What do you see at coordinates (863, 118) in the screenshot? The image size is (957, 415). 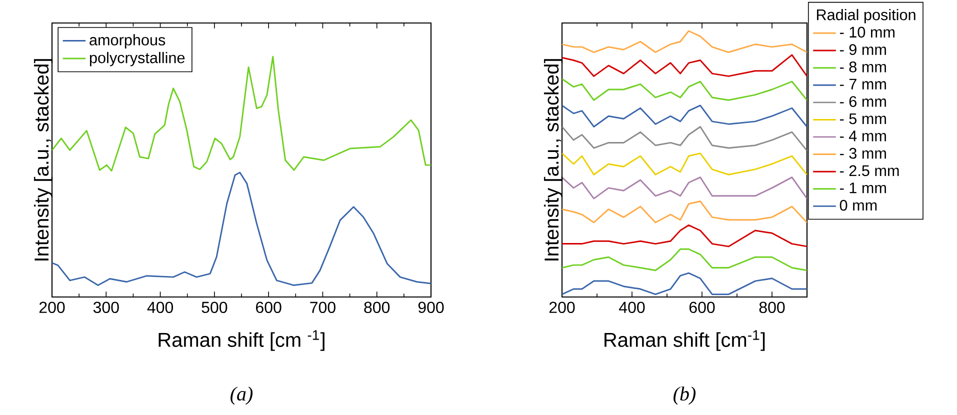 I see `legend-label: - 5 mm` at bounding box center [863, 118].